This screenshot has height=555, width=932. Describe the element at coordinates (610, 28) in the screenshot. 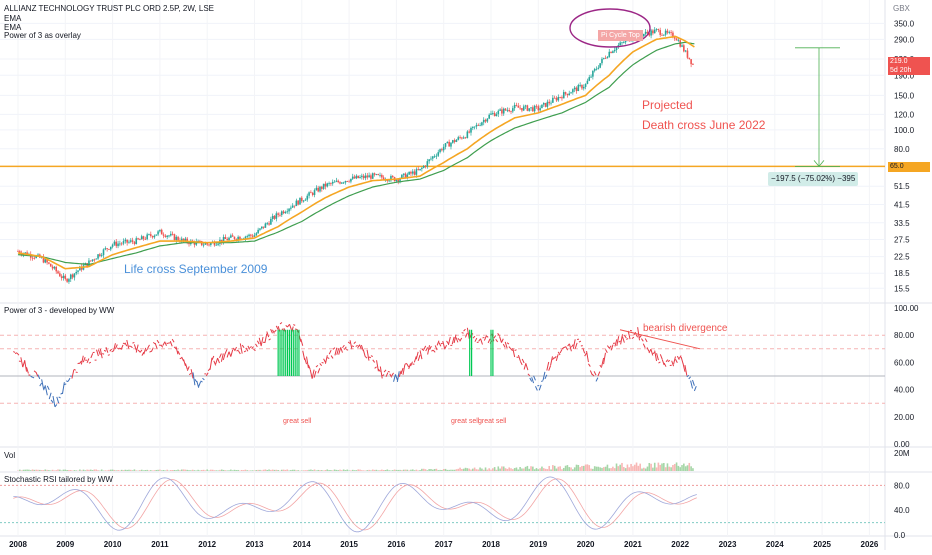

I see `pi-cycle-ellipse` at that location.